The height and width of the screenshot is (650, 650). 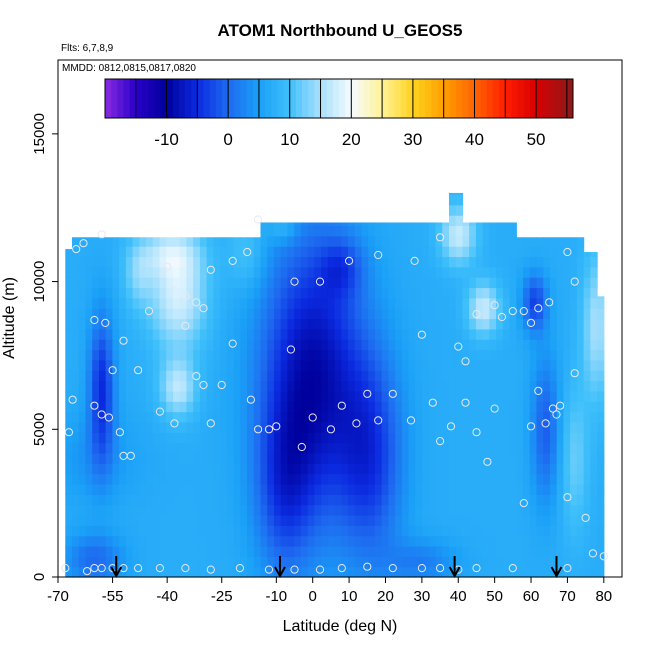 What do you see at coordinates (494, 596) in the screenshot?
I see `x-tick-label: 50` at bounding box center [494, 596].